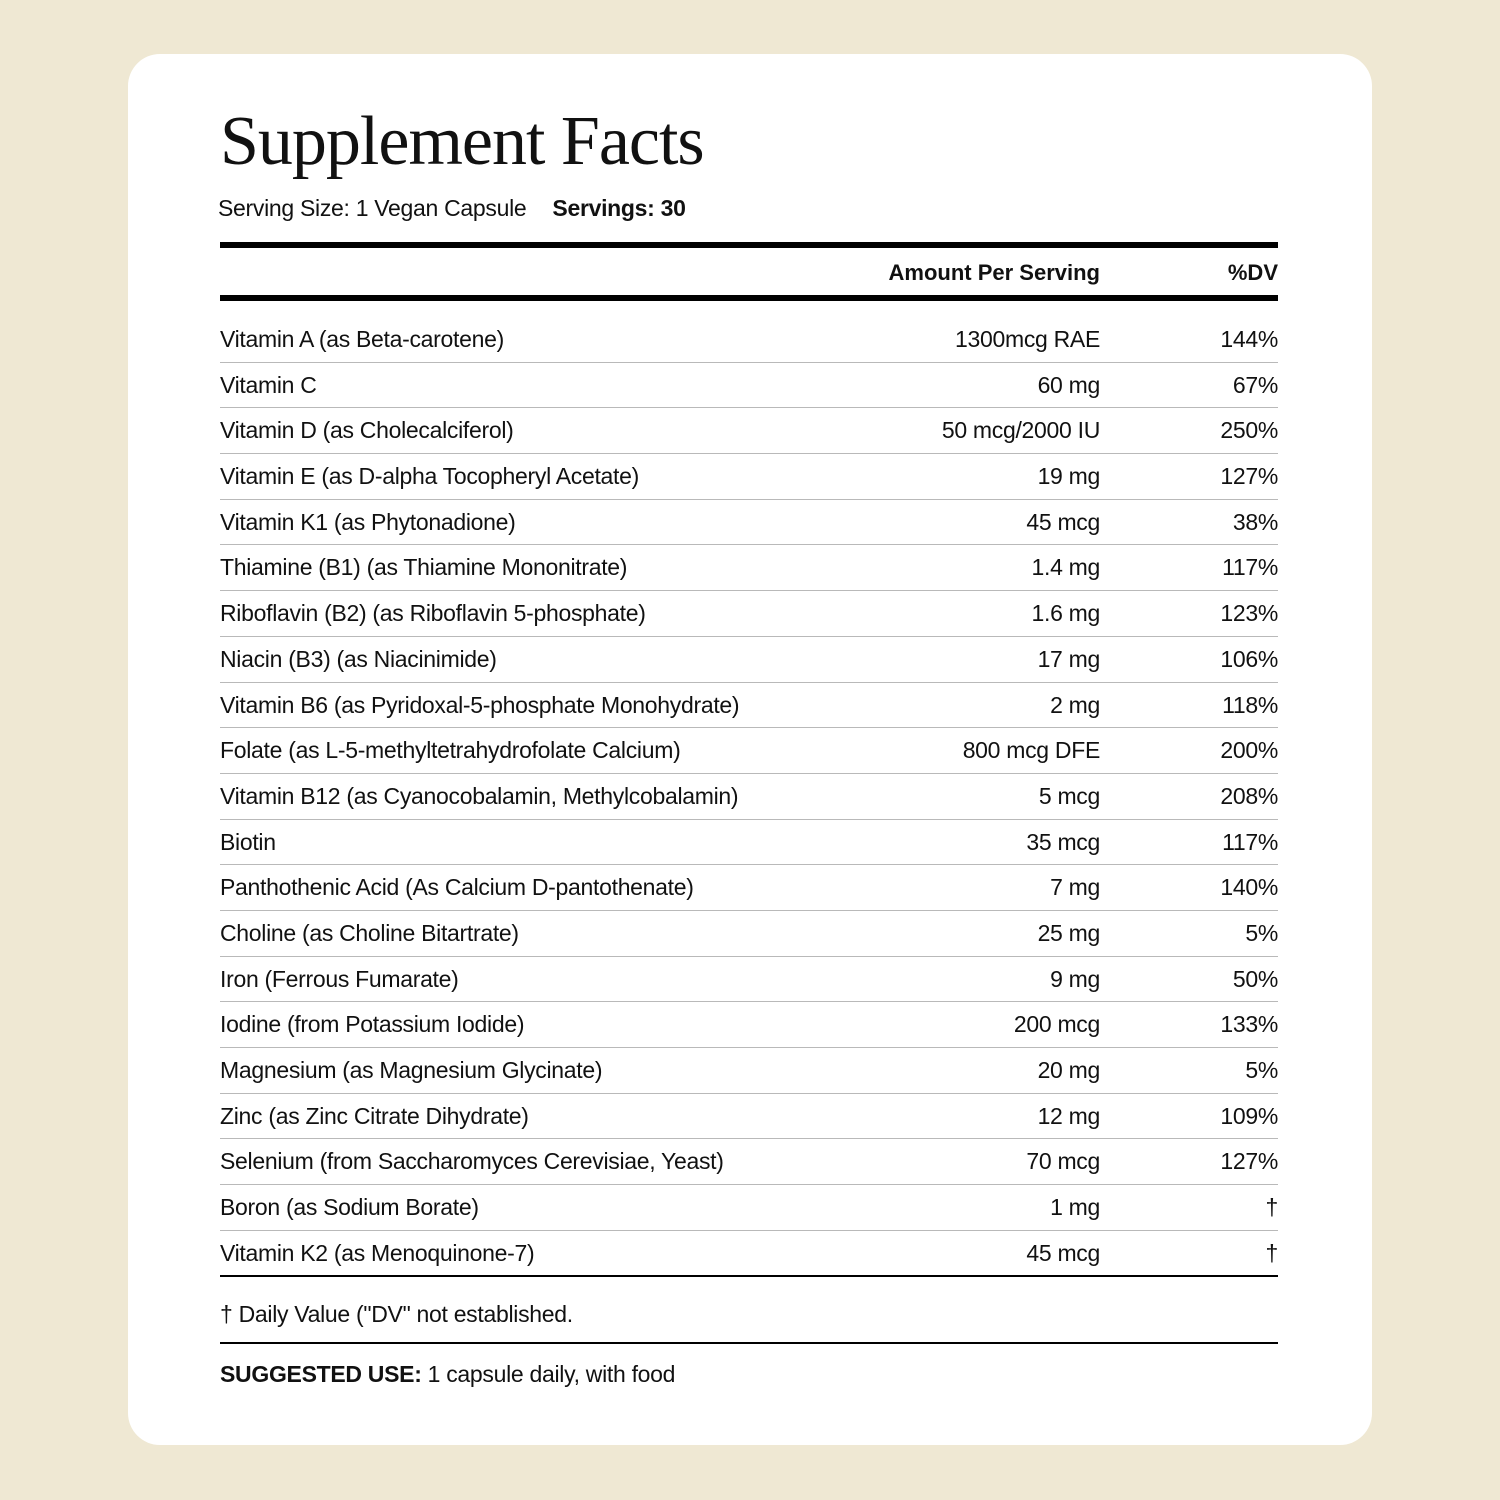 This screenshot has width=1500, height=1500. What do you see at coordinates (1250, 704) in the screenshot?
I see `nutrient-dv: 118%` at bounding box center [1250, 704].